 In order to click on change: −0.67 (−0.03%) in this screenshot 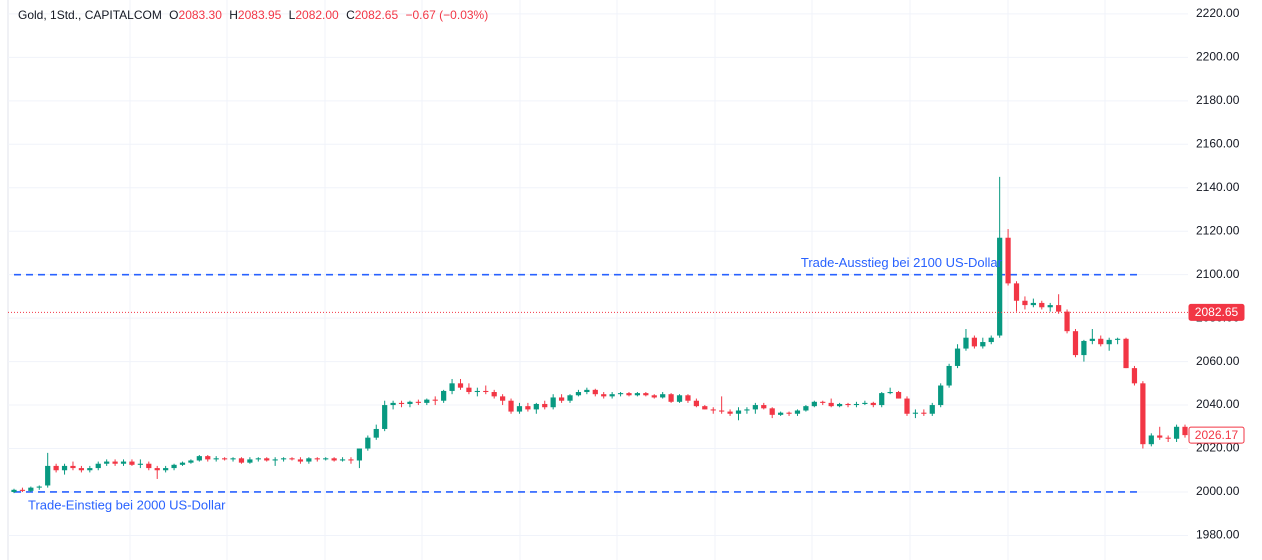, I will do `click(446, 15)`.